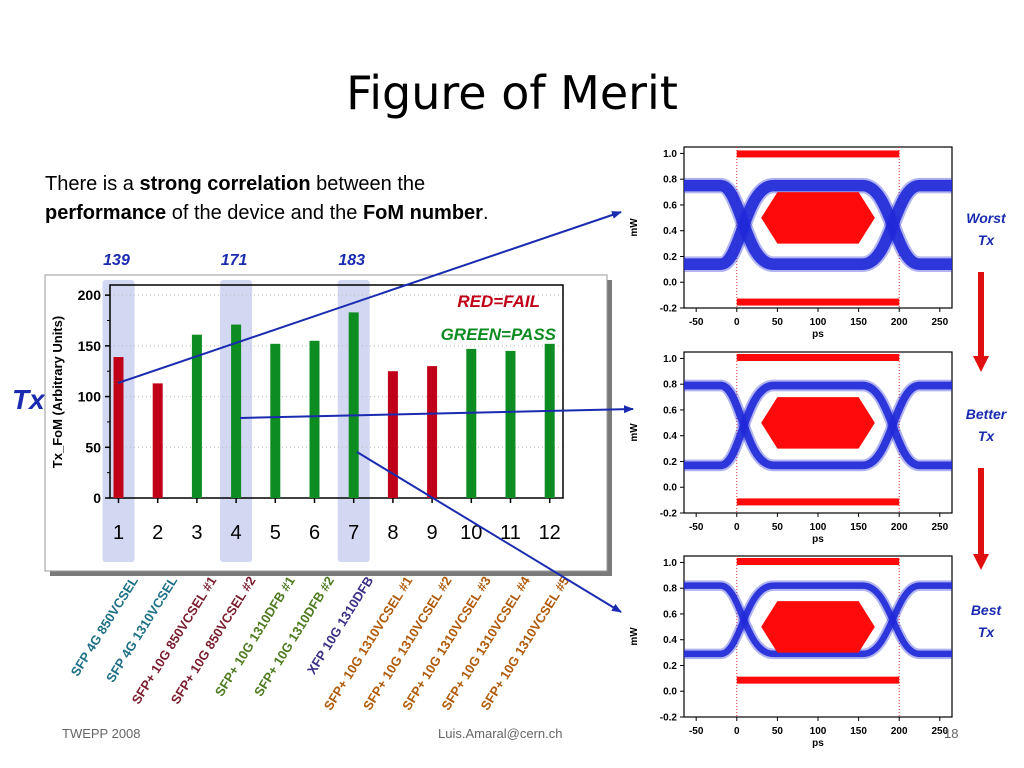 This screenshot has height=768, width=1024. I want to click on caption-line: Worst, so click(986, 218).